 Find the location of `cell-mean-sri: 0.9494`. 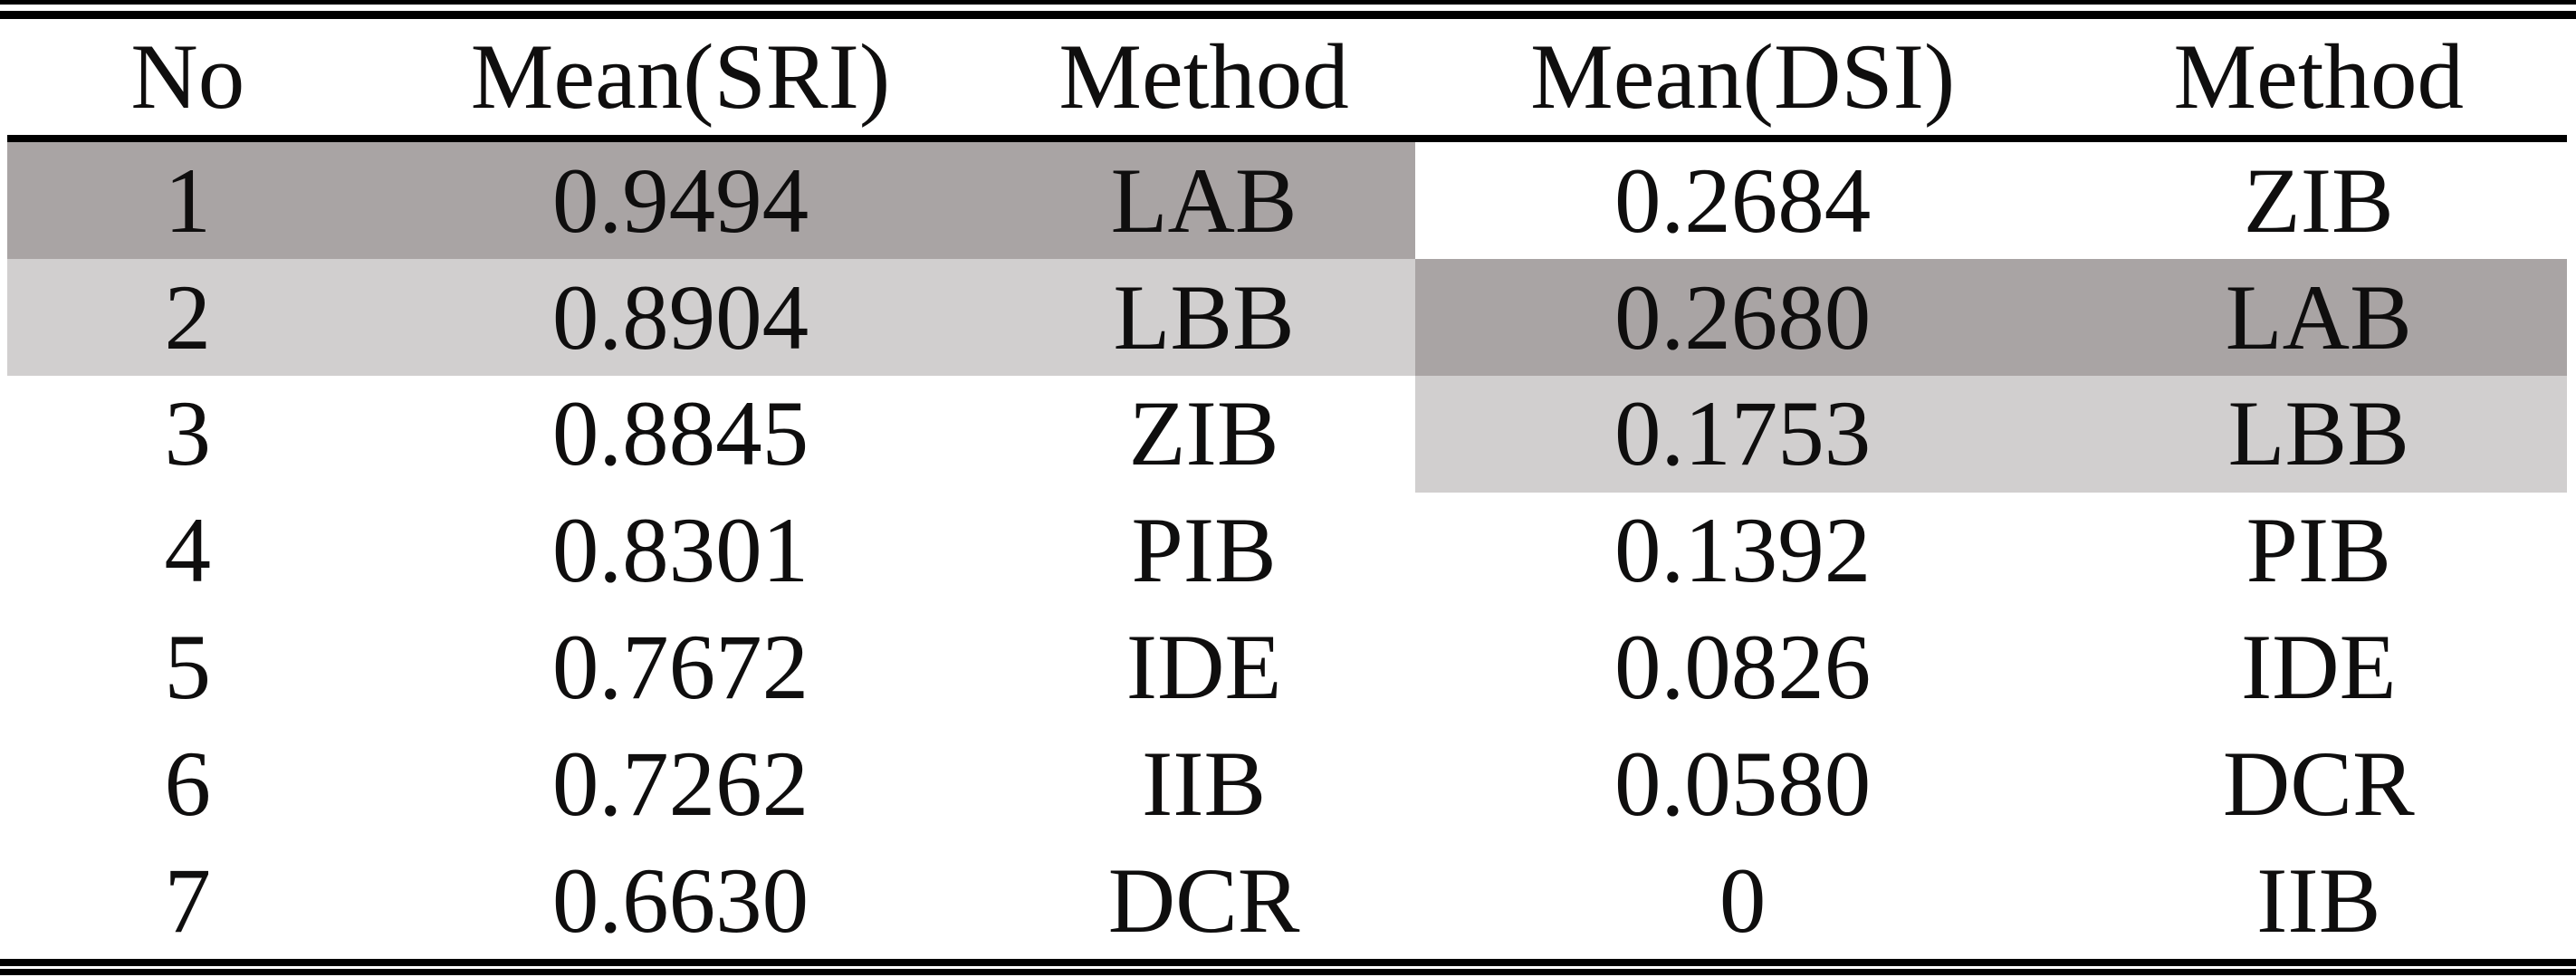

cell-mean-sri: 0.9494 is located at coordinates (680, 200).